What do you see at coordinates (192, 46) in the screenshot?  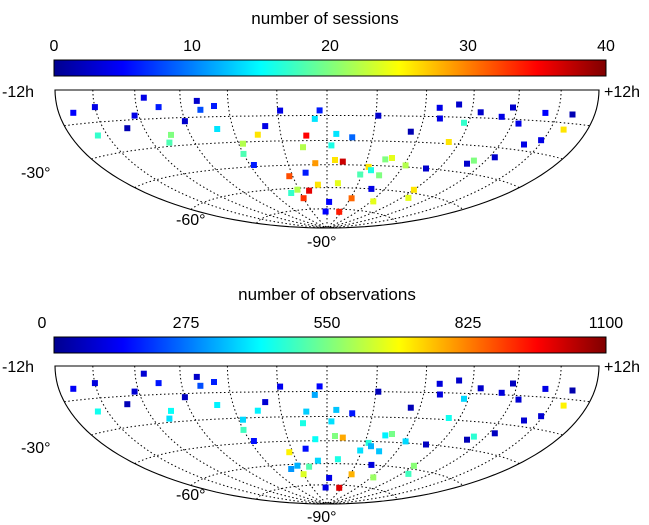 I see `colorbar-tick-label: 10` at bounding box center [192, 46].